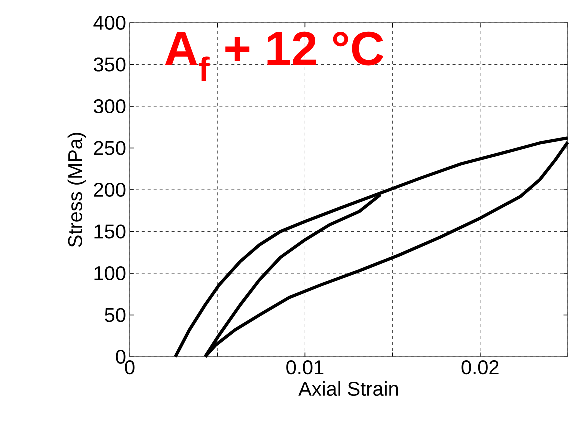  What do you see at coordinates (110, 23) in the screenshot?
I see `y-tick-label: 400` at bounding box center [110, 23].